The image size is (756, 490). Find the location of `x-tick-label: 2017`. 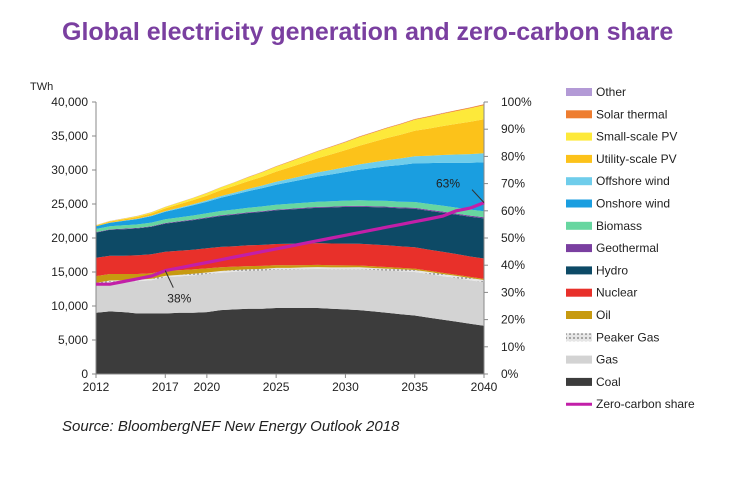

x-tick-label: 2017 is located at coordinates (165, 387).